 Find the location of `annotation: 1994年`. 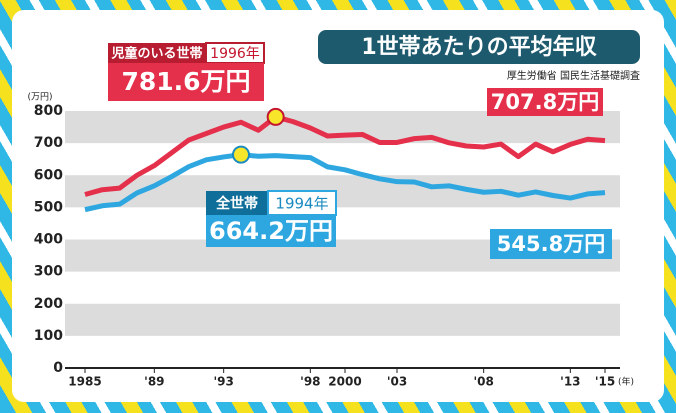

annotation: 1994年 is located at coordinates (301, 204).